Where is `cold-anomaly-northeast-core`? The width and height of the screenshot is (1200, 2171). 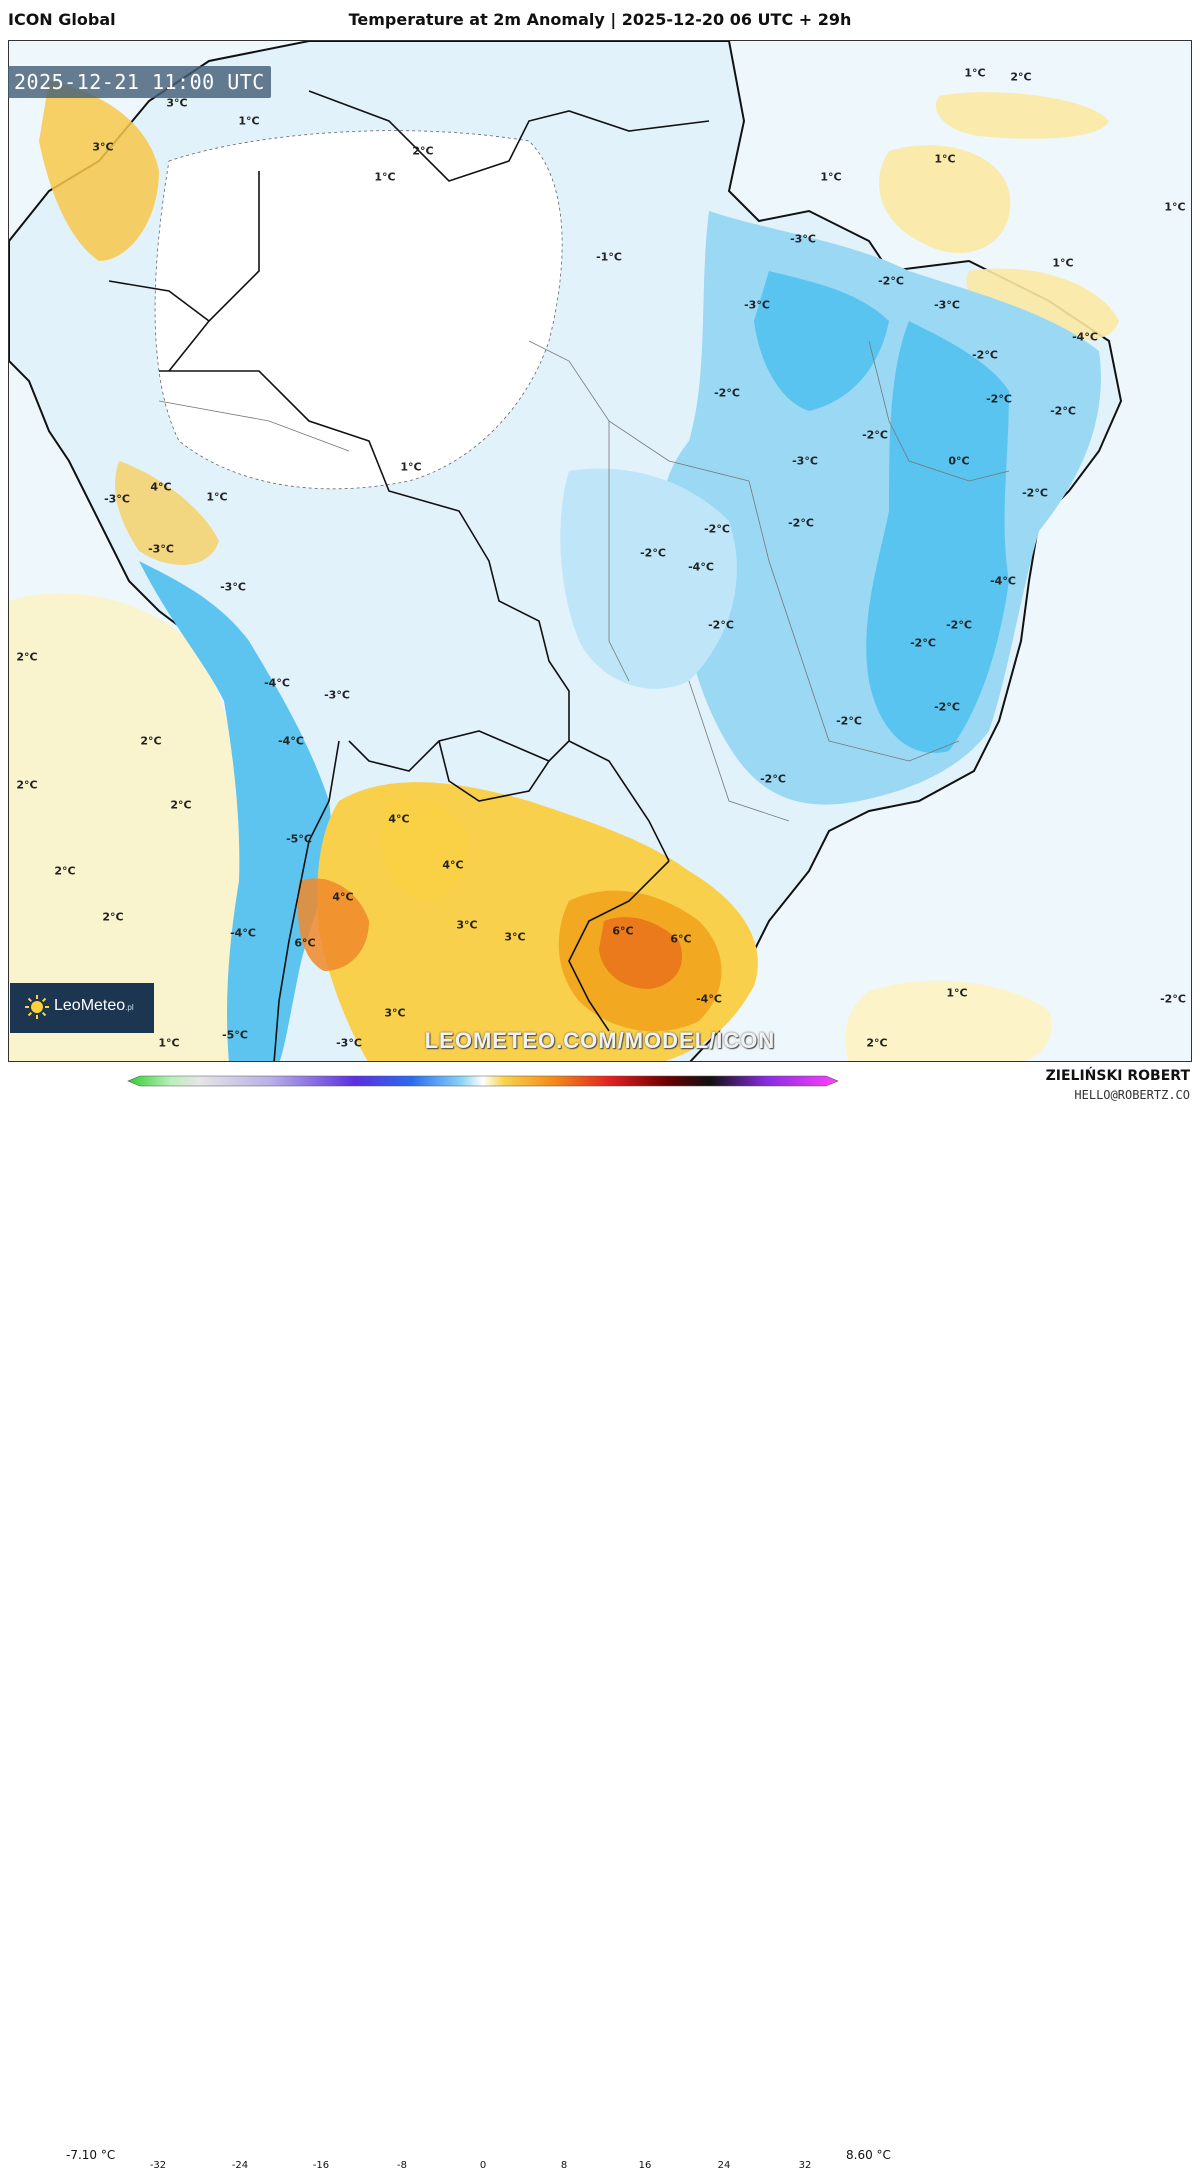
cold-anomaly-northeast-core is located at coordinates (821, 341).